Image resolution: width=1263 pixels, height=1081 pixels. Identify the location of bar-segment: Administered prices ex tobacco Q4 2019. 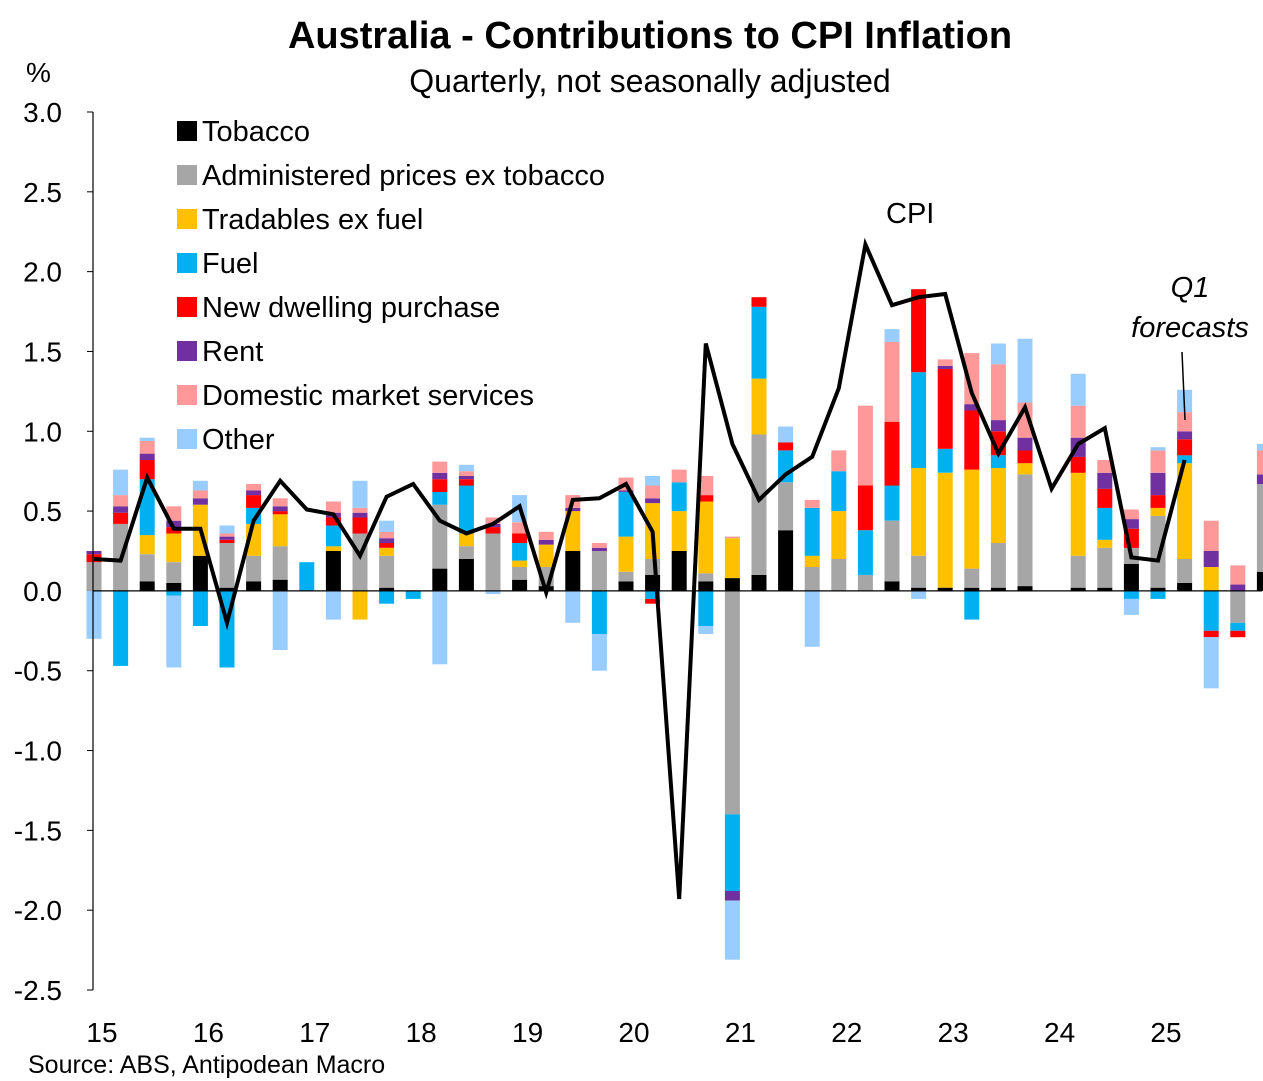
(599, 571).